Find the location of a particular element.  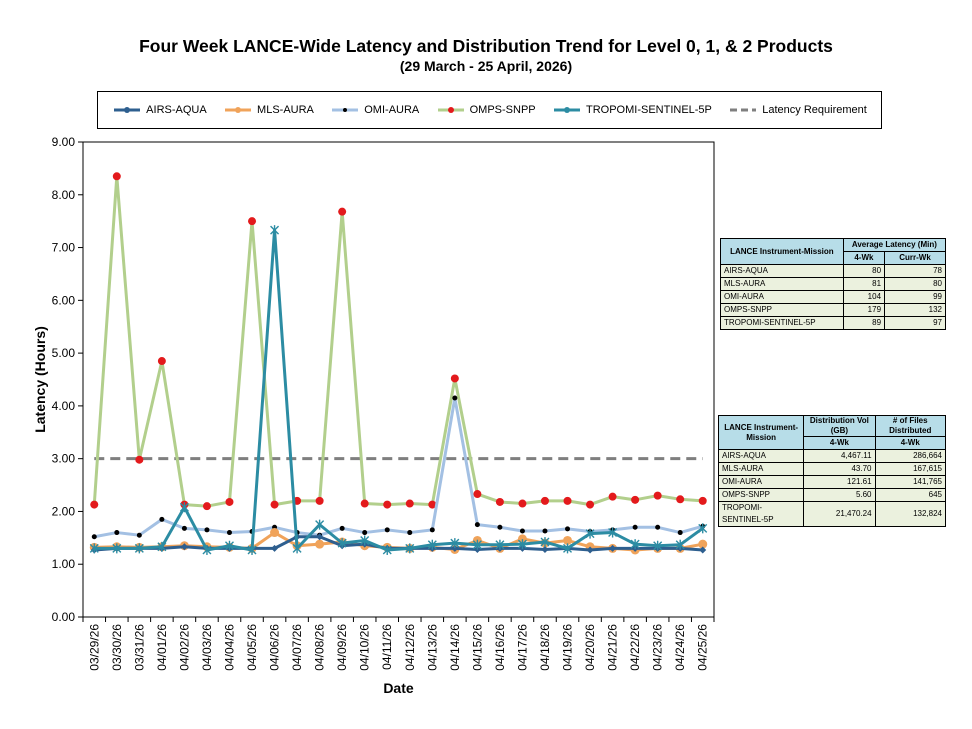

legend-swatch-tropomi-sentinel-5p is located at coordinates (566, 110).